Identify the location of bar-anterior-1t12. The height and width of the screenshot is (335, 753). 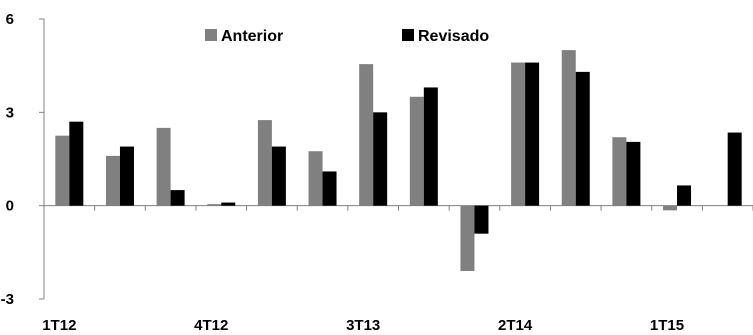
(62, 170).